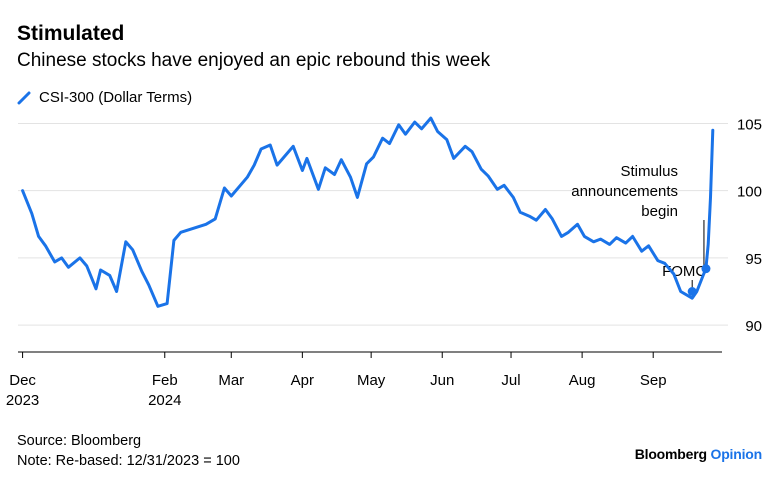 This screenshot has height=482, width=779. Describe the element at coordinates (649, 171) in the screenshot. I see `annotation-label-stimulus: Stimulus` at that location.